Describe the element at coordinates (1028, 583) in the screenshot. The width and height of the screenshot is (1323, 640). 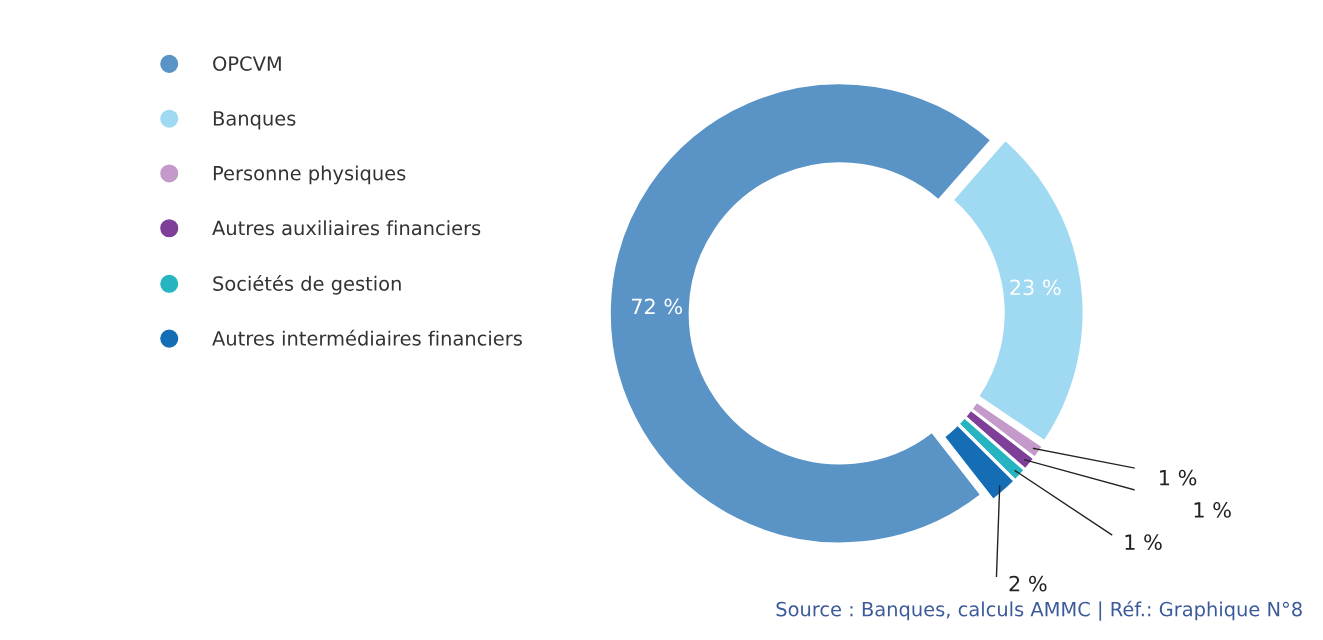
I see `data-label: 2 %` at that location.